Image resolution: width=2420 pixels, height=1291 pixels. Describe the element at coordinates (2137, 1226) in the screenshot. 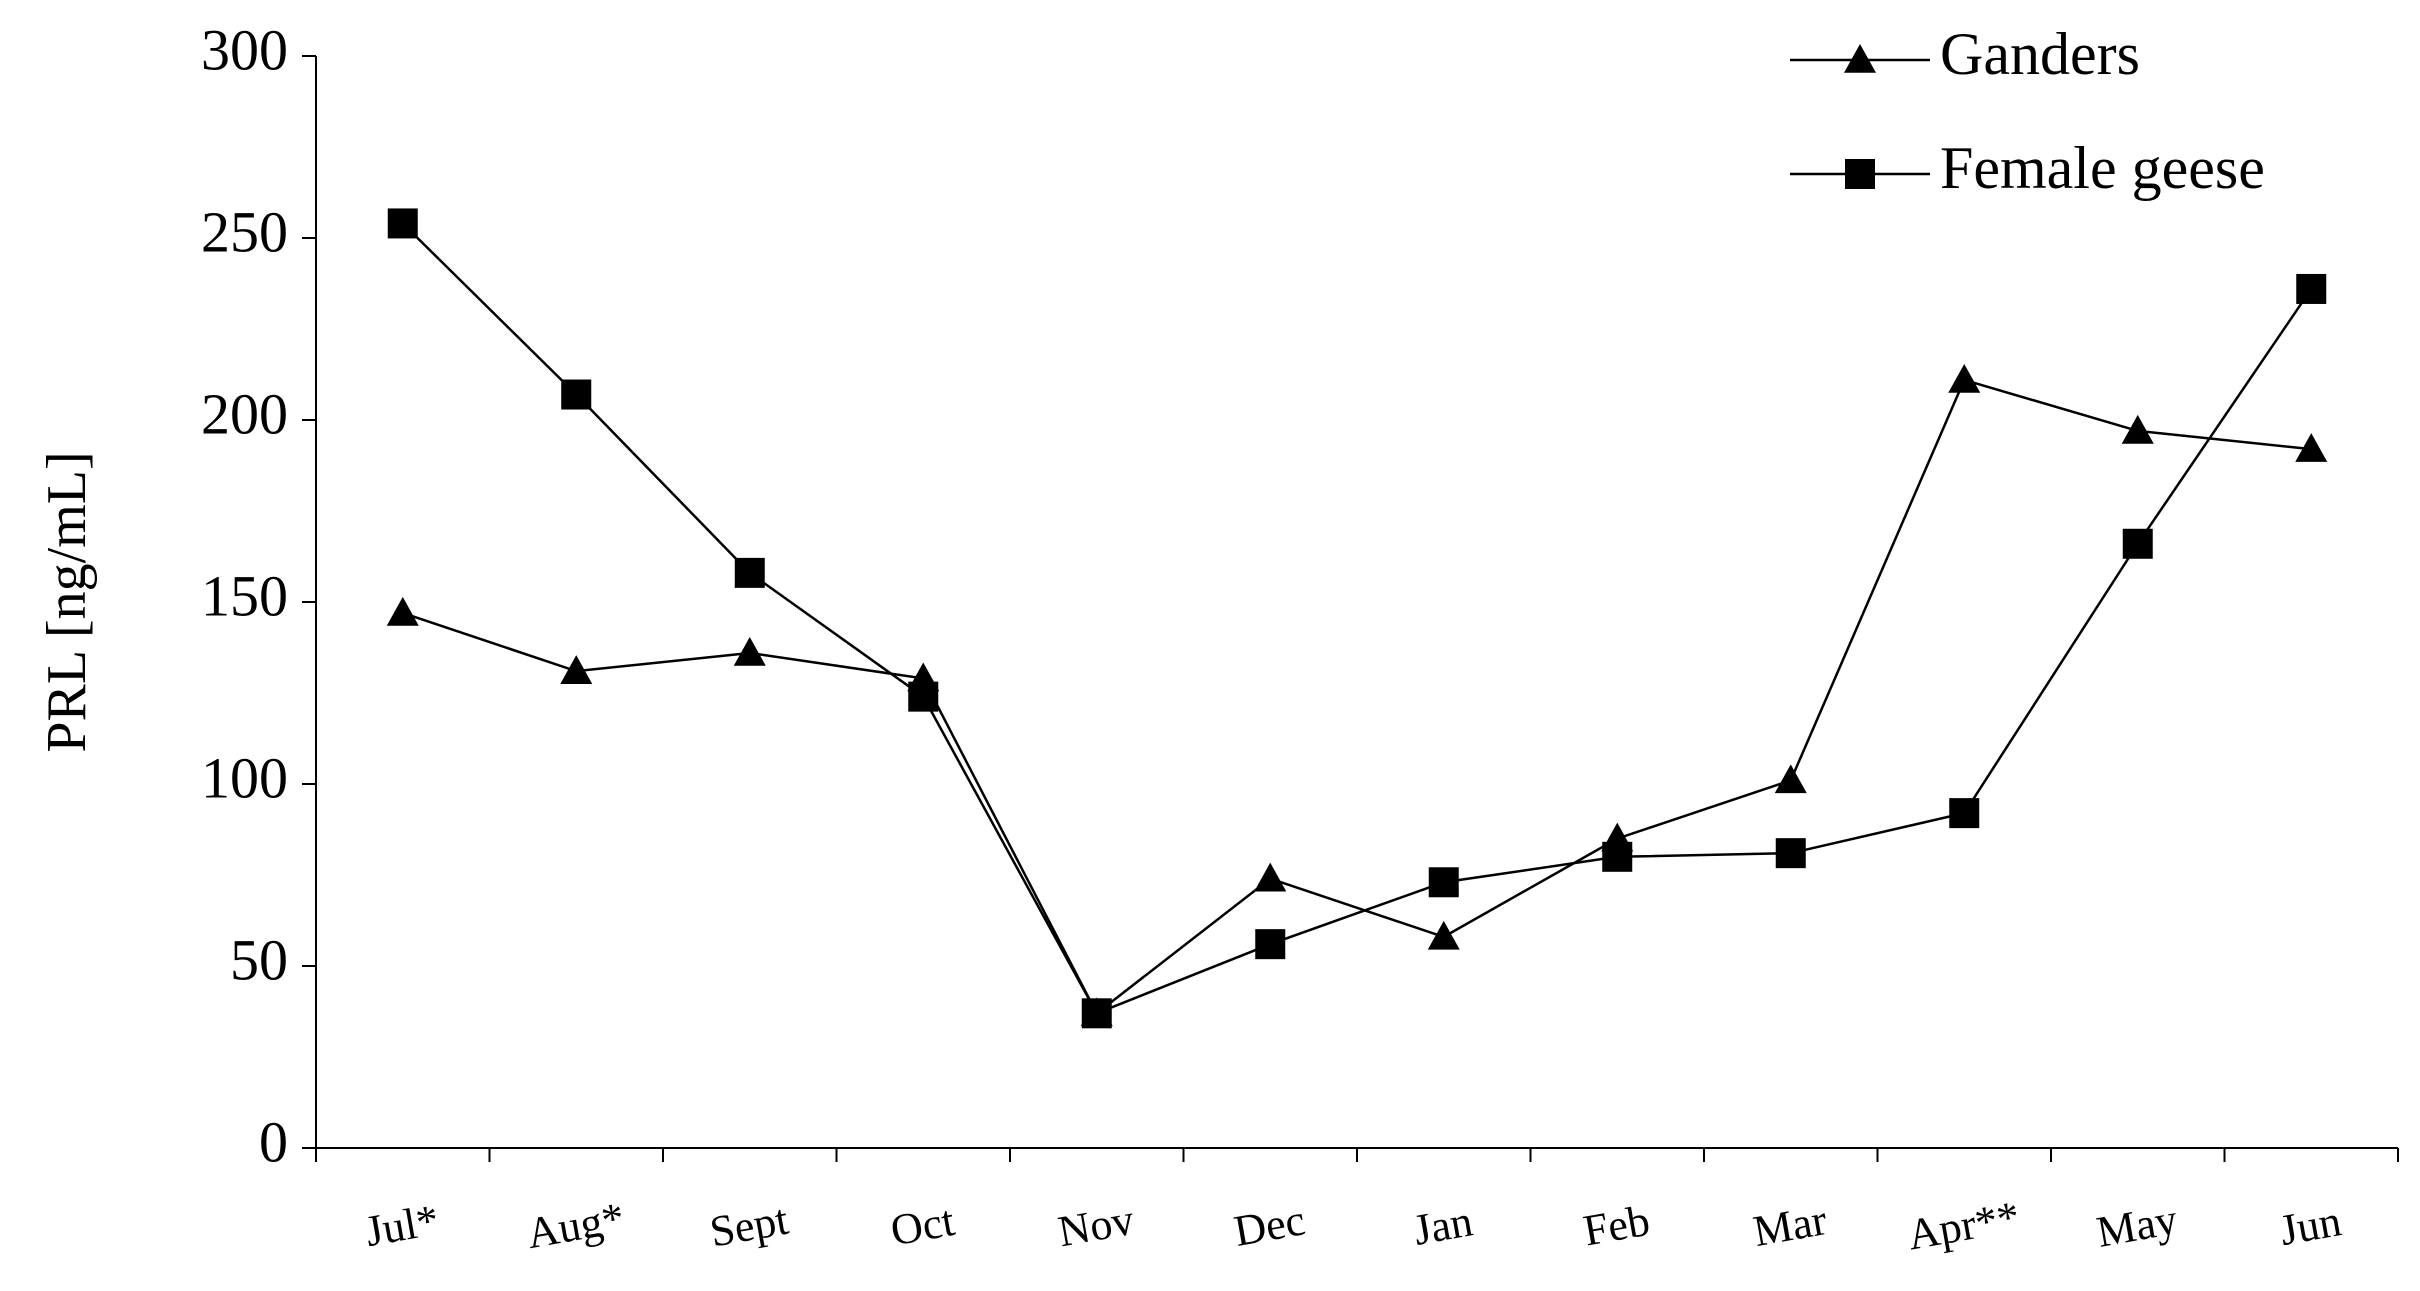

I see `x-tick-label: May` at that location.